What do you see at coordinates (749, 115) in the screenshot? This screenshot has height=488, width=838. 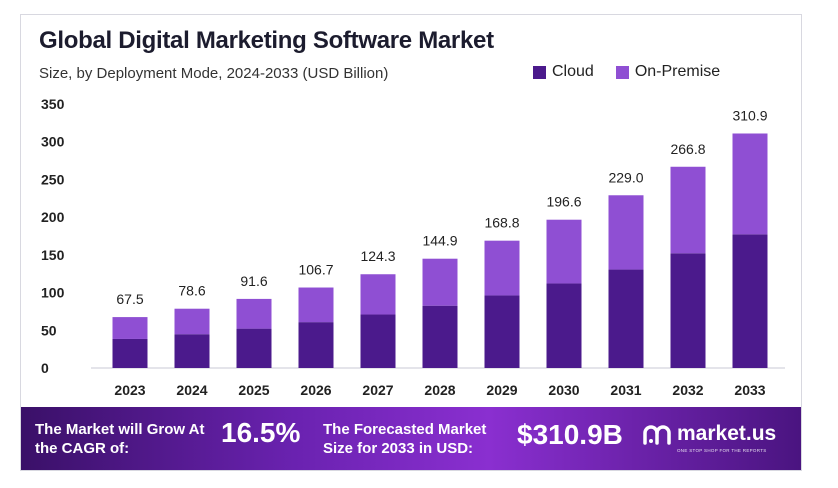 I see `bar-total-label-2033: 310.9` at bounding box center [749, 115].